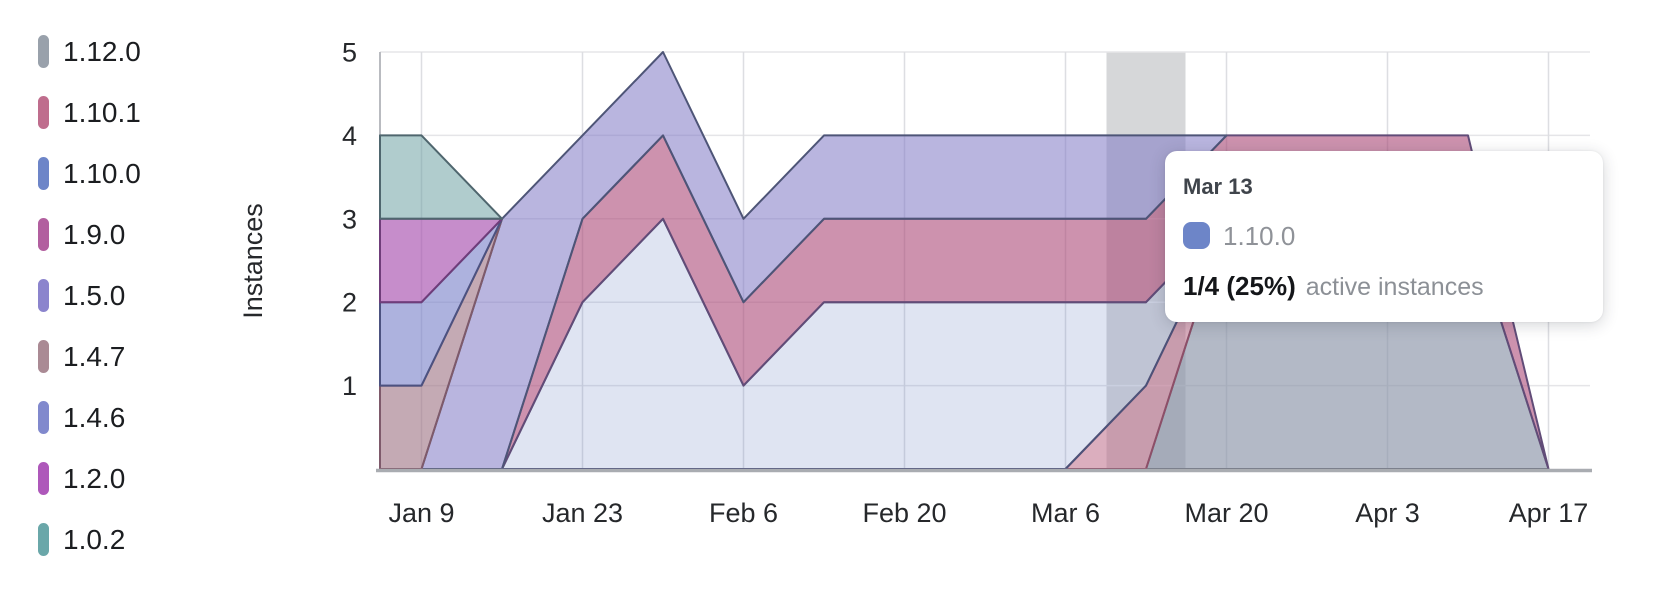 The height and width of the screenshot is (592, 1680). What do you see at coordinates (94, 234) in the screenshot?
I see `legend-label: 1.9.0` at bounding box center [94, 234].